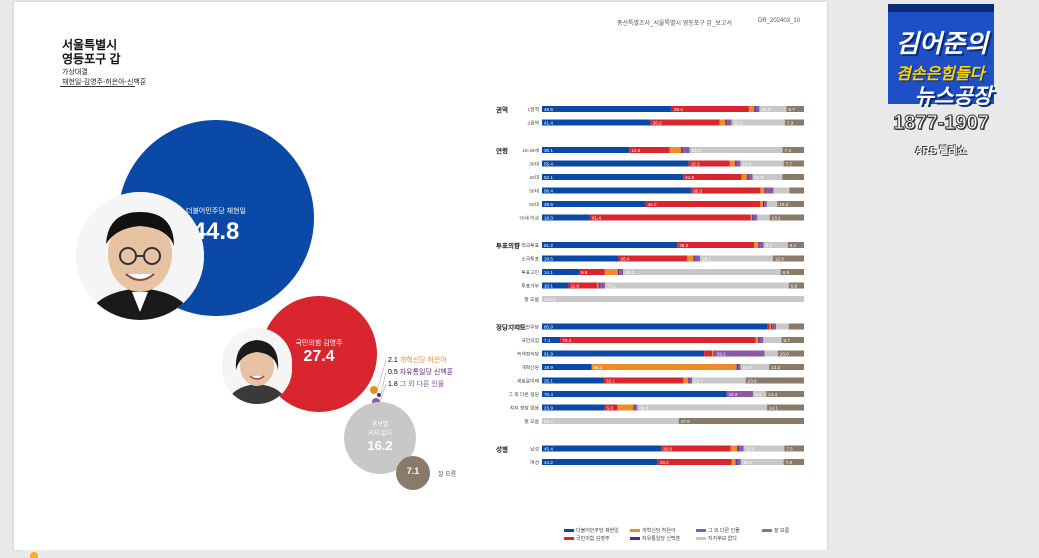 The width and height of the screenshot is (1039, 558). I want to click on bar-value-label: 52.1, so click(548, 177).